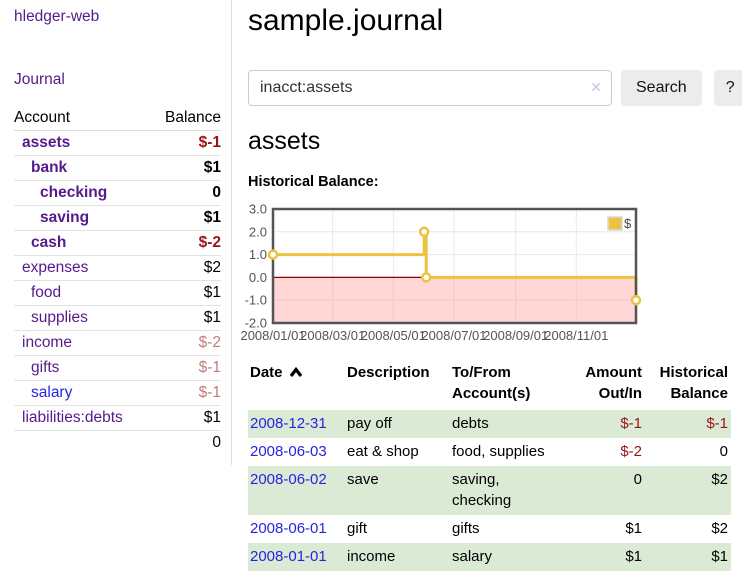 The height and width of the screenshot is (582, 742). I want to click on account-row: liabilities:debts $1, so click(117, 418).